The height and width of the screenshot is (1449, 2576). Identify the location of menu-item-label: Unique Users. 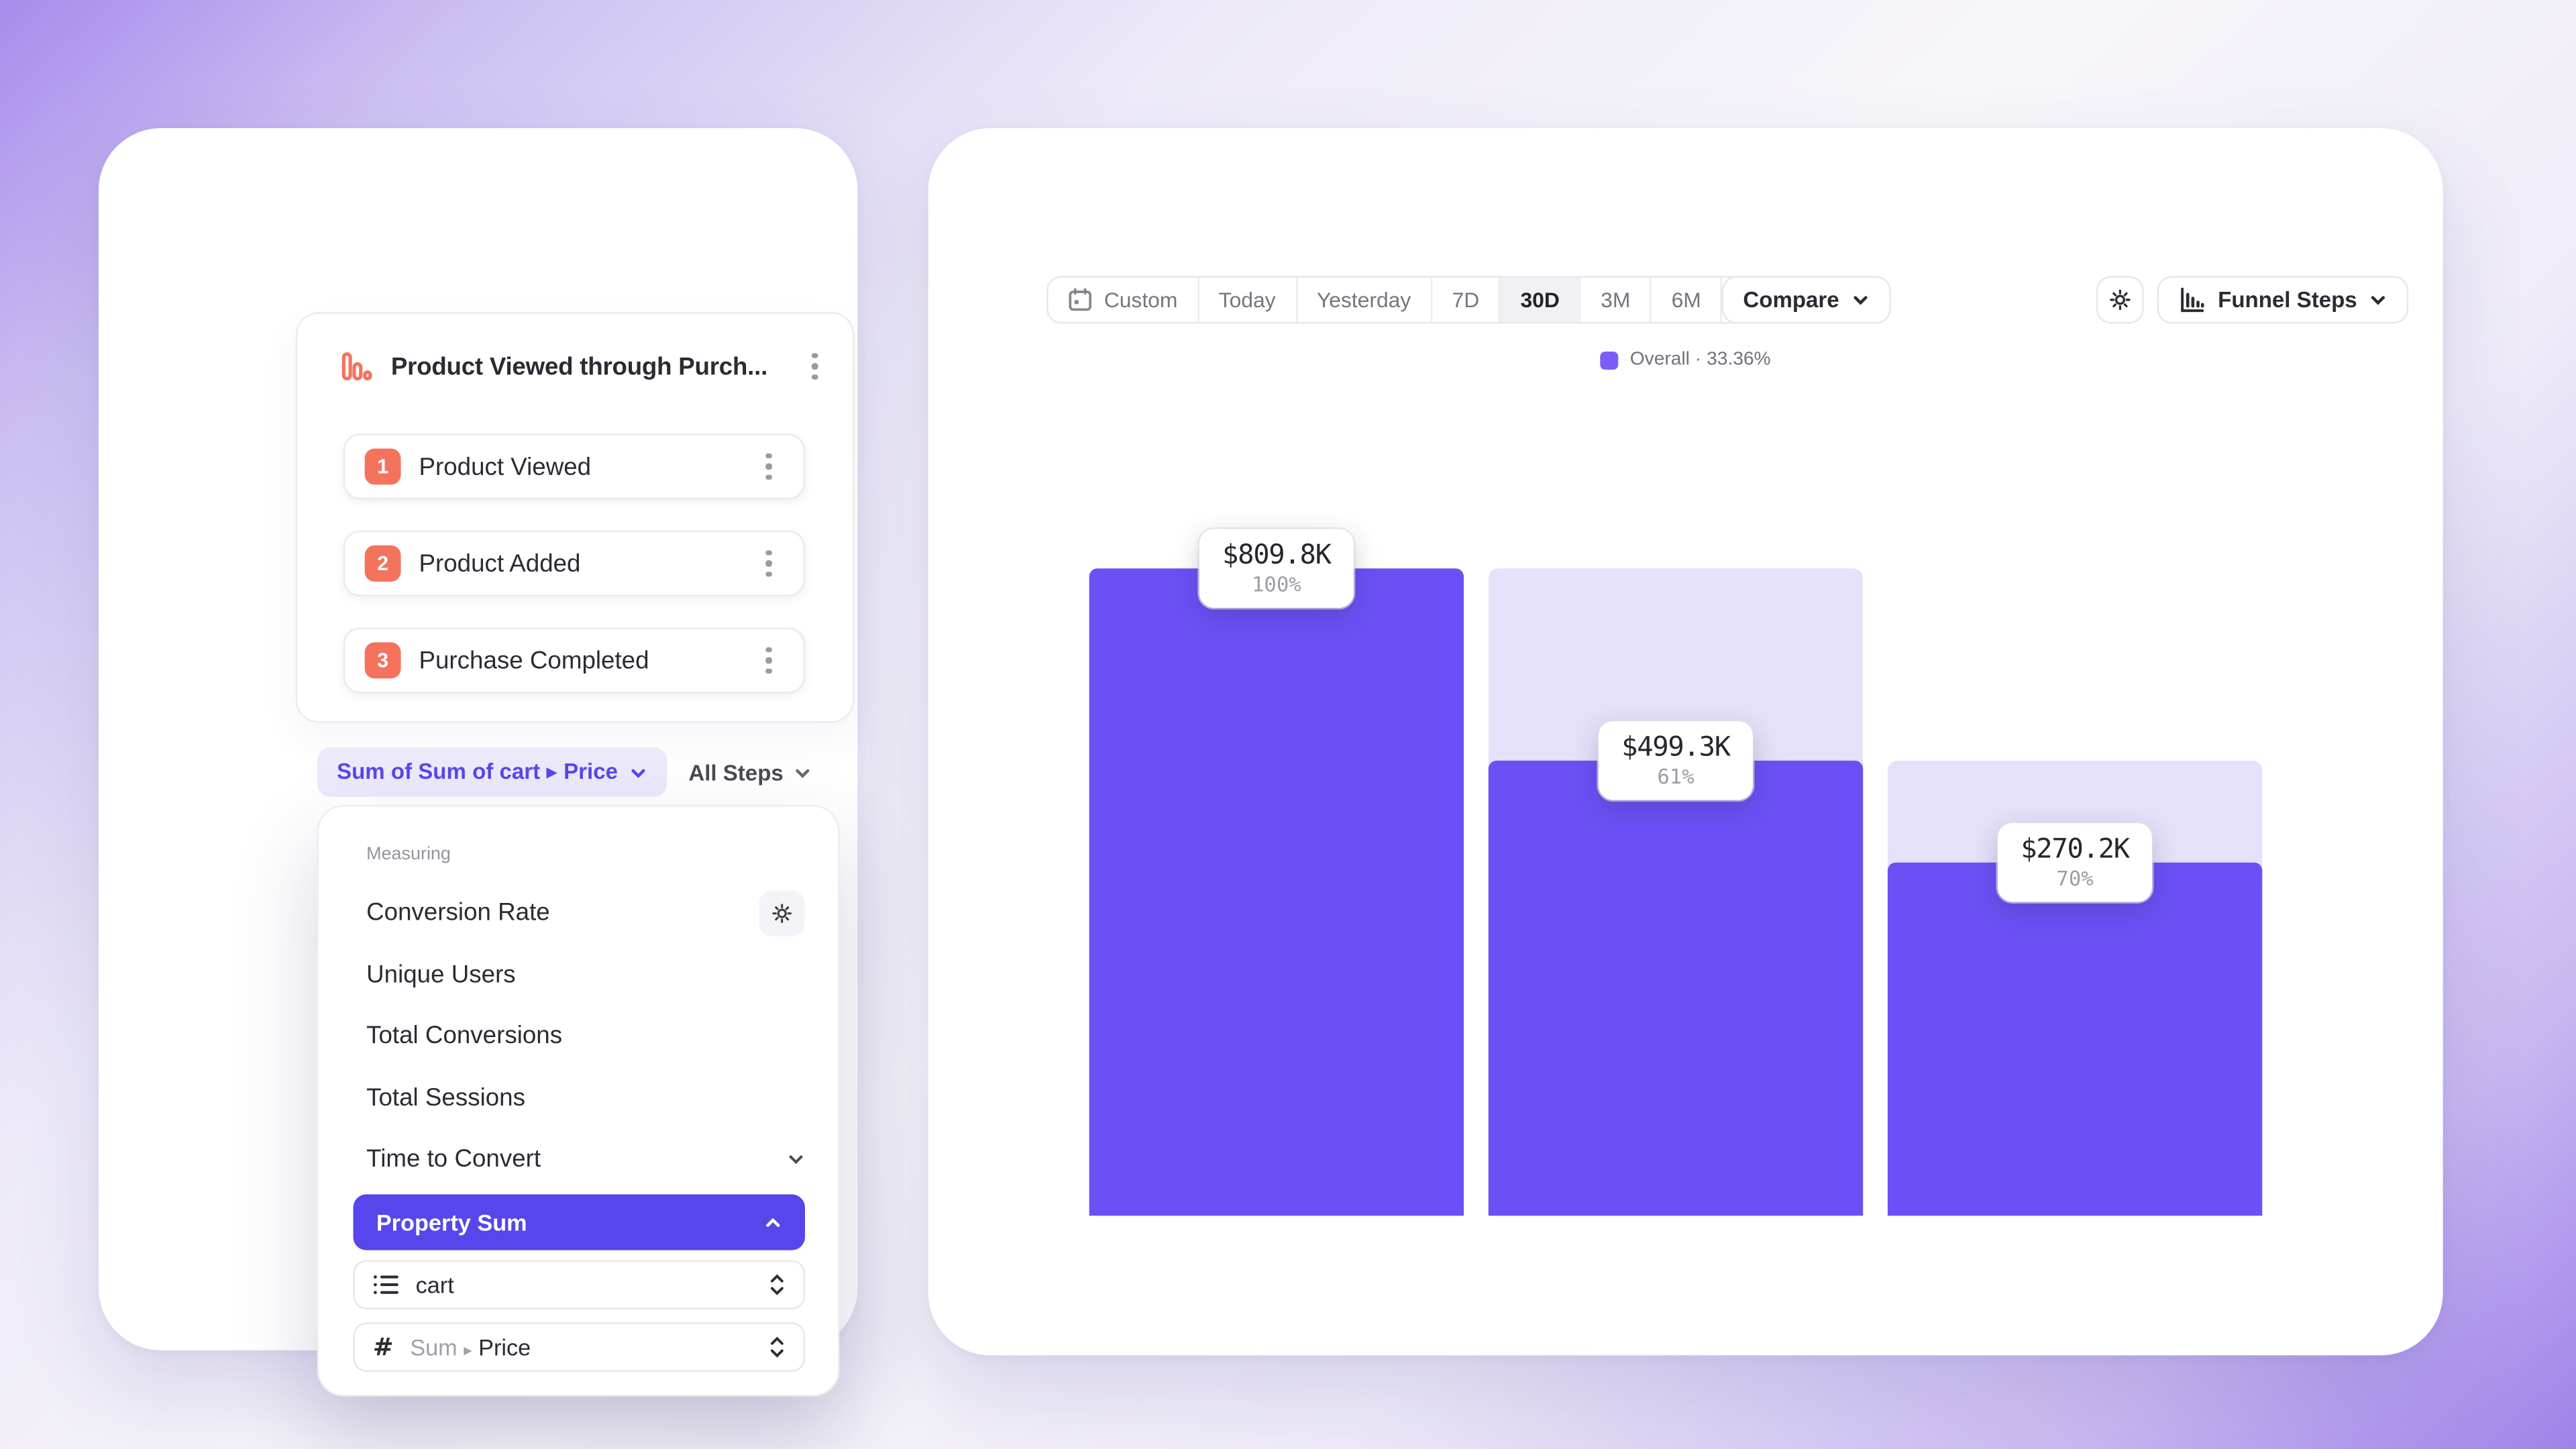
(441, 975).